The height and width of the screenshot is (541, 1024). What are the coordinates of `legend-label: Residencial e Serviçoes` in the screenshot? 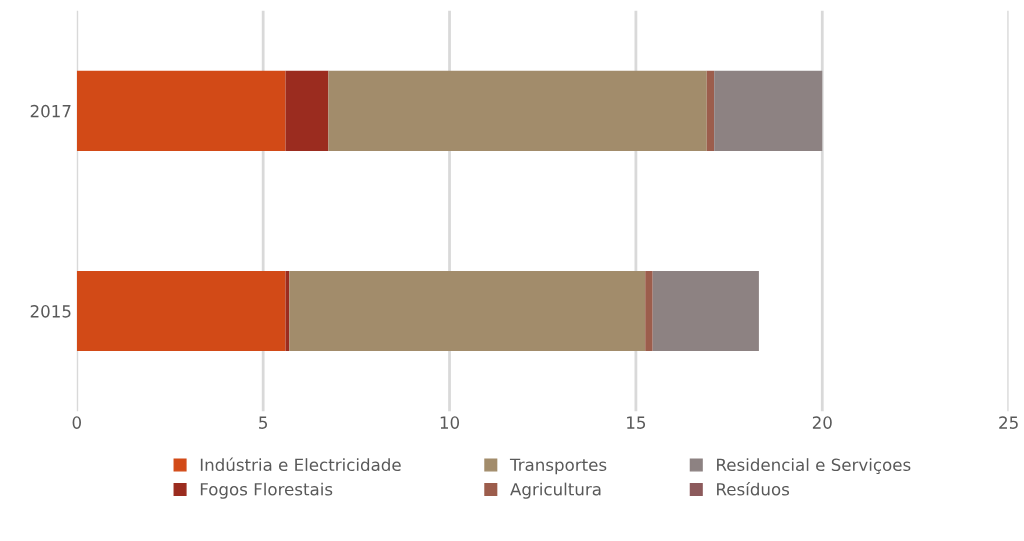 It's located at (814, 466).